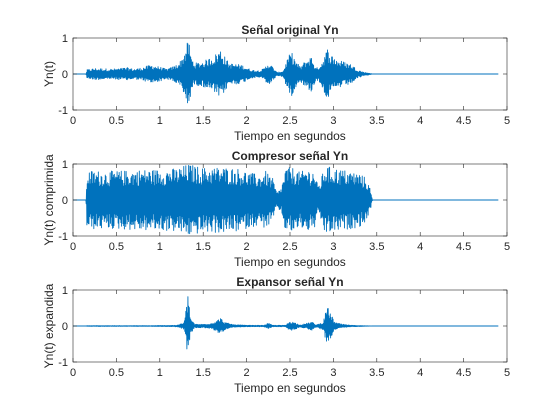 The width and height of the screenshot is (560, 420). What do you see at coordinates (160, 373) in the screenshot?
I see `chart-2-xtick-label-2: 1` at bounding box center [160, 373].